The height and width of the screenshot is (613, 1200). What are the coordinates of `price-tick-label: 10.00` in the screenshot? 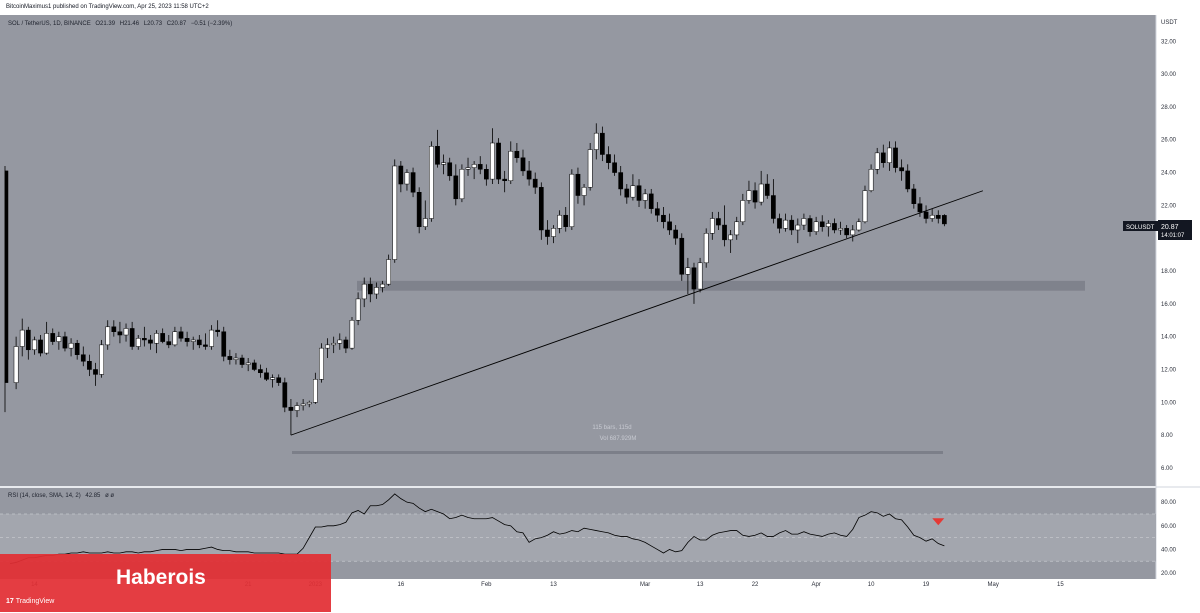 It's located at (1169, 403).